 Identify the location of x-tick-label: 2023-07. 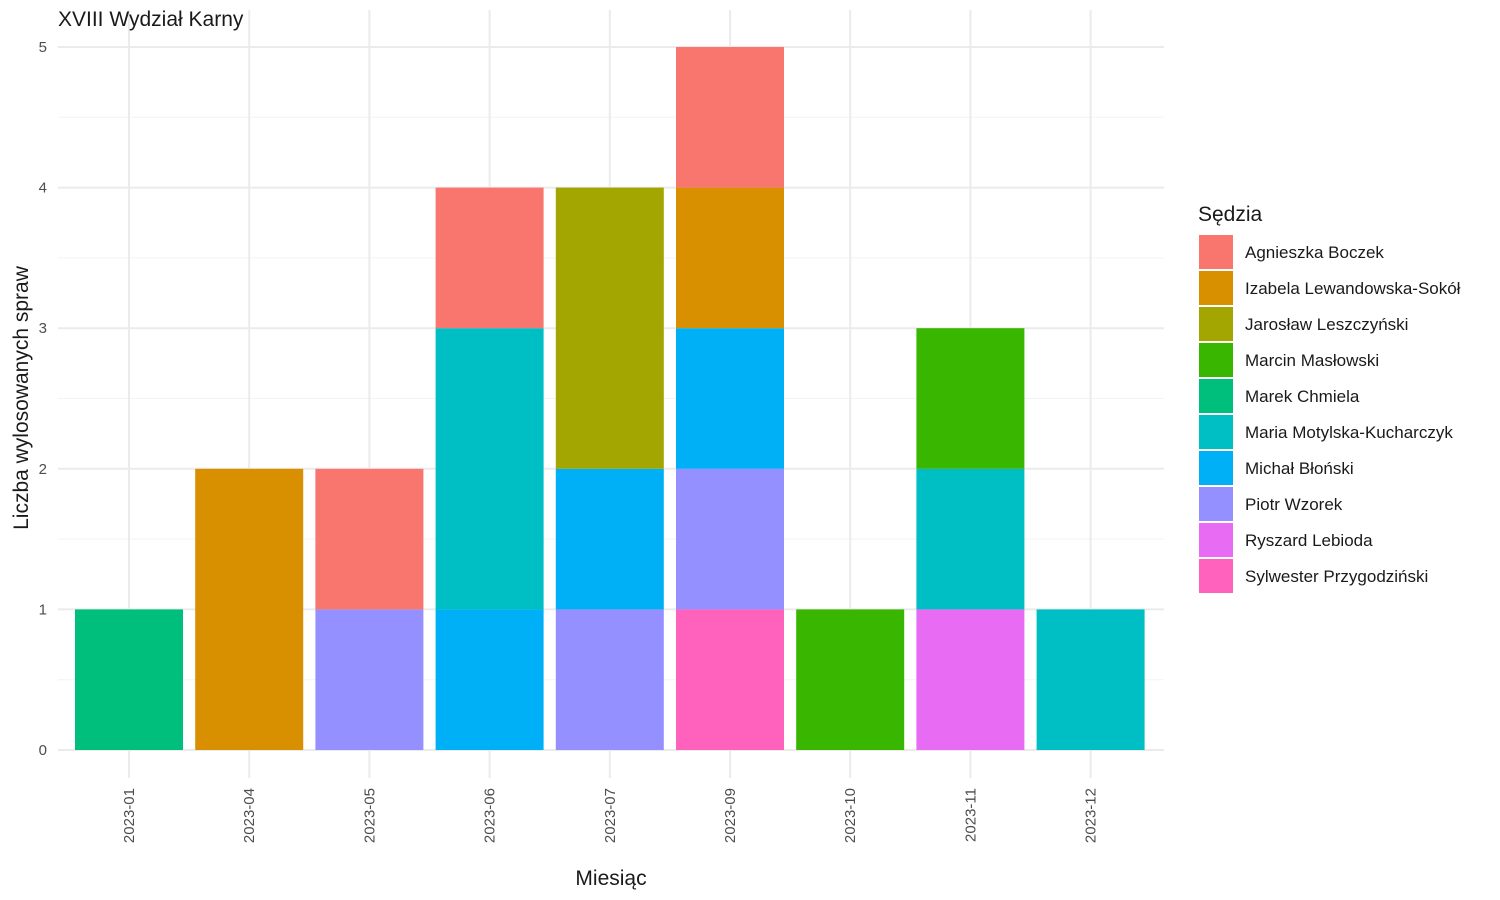
(610, 815).